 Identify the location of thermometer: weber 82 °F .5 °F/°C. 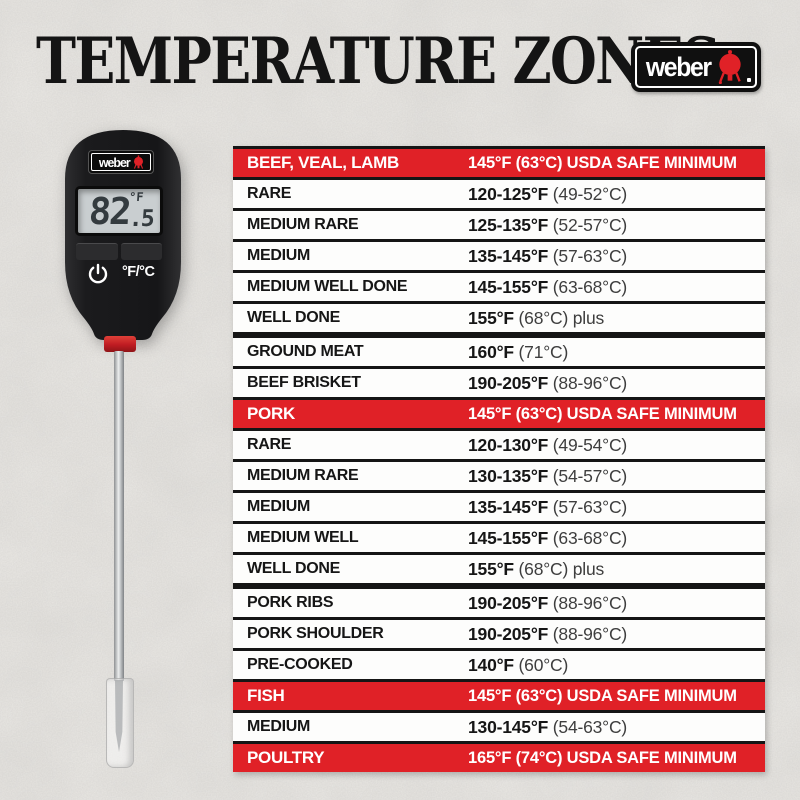
(123, 454).